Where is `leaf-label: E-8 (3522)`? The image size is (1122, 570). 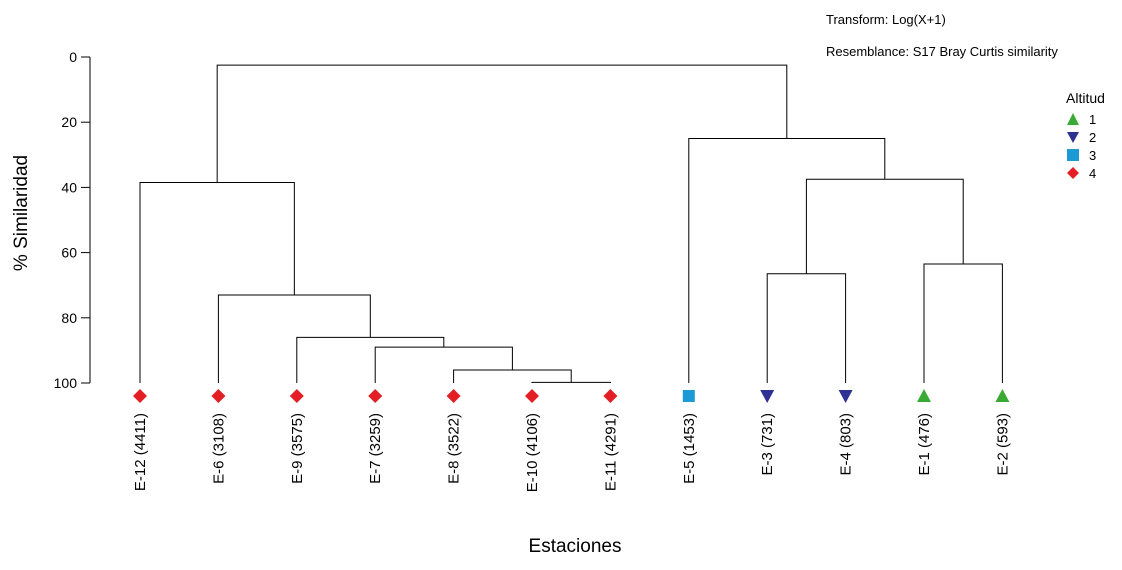
leaf-label: E-8 (3522) is located at coordinates (454, 448).